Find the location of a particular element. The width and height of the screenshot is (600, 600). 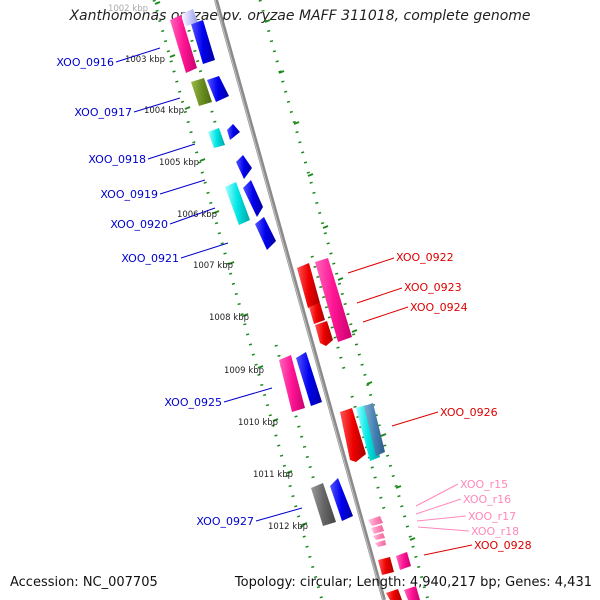

gene-label-xoo-0923: XOO_0923 is located at coordinates (433, 287).